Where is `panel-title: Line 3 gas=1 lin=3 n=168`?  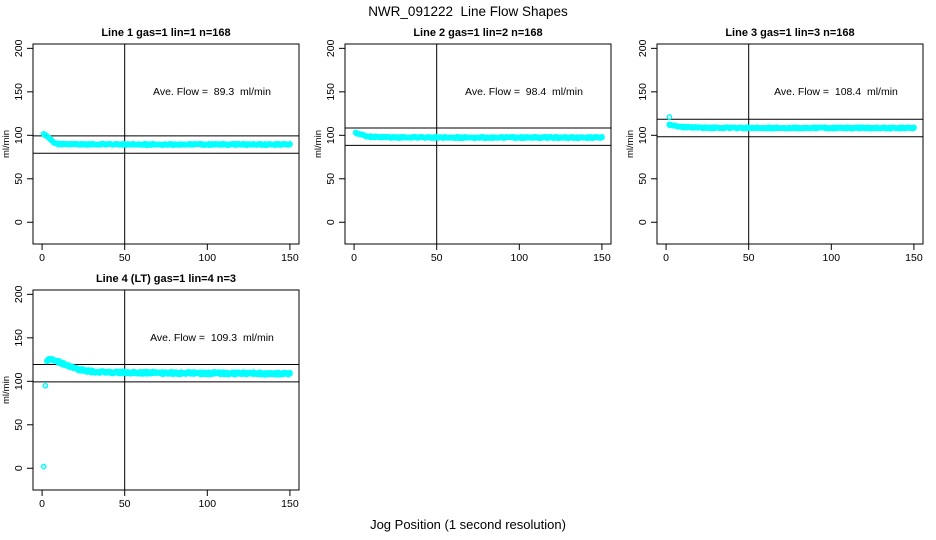 panel-title: Line 3 gas=1 lin=3 n=168 is located at coordinates (789, 33).